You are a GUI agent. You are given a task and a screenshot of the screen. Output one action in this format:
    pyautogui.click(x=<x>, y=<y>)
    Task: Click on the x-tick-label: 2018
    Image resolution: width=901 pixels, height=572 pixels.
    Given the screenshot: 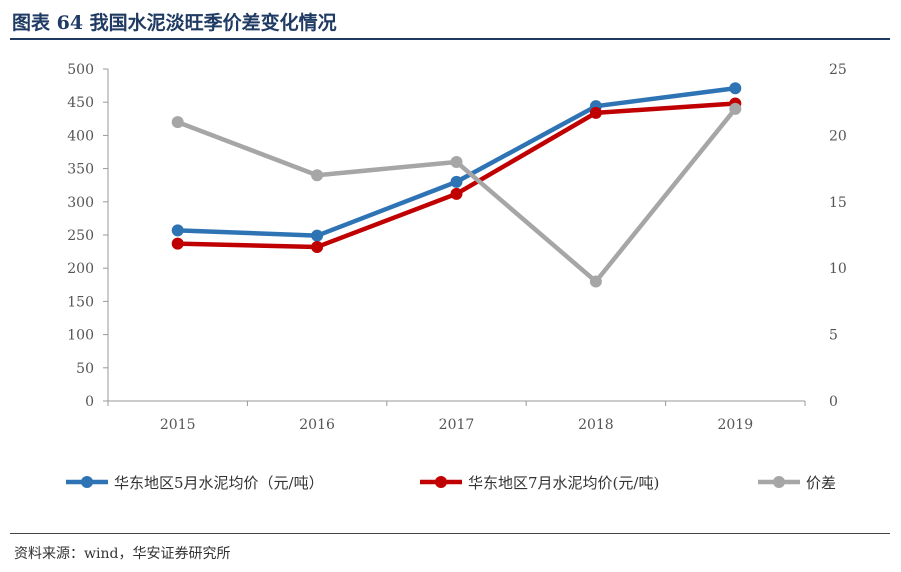 What is the action you would take?
    pyautogui.click(x=596, y=425)
    